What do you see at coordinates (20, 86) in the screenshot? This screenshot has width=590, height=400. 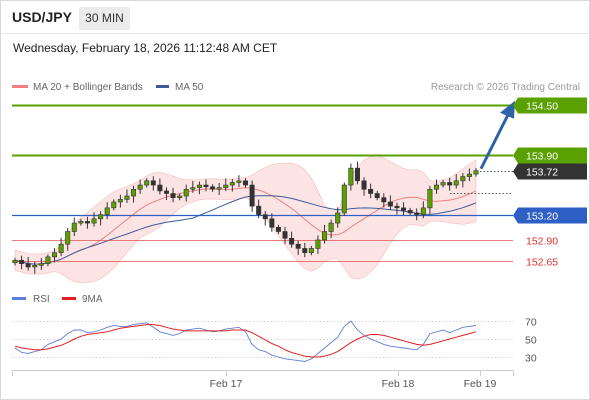 I see `ma20-legend-swatch` at bounding box center [20, 86].